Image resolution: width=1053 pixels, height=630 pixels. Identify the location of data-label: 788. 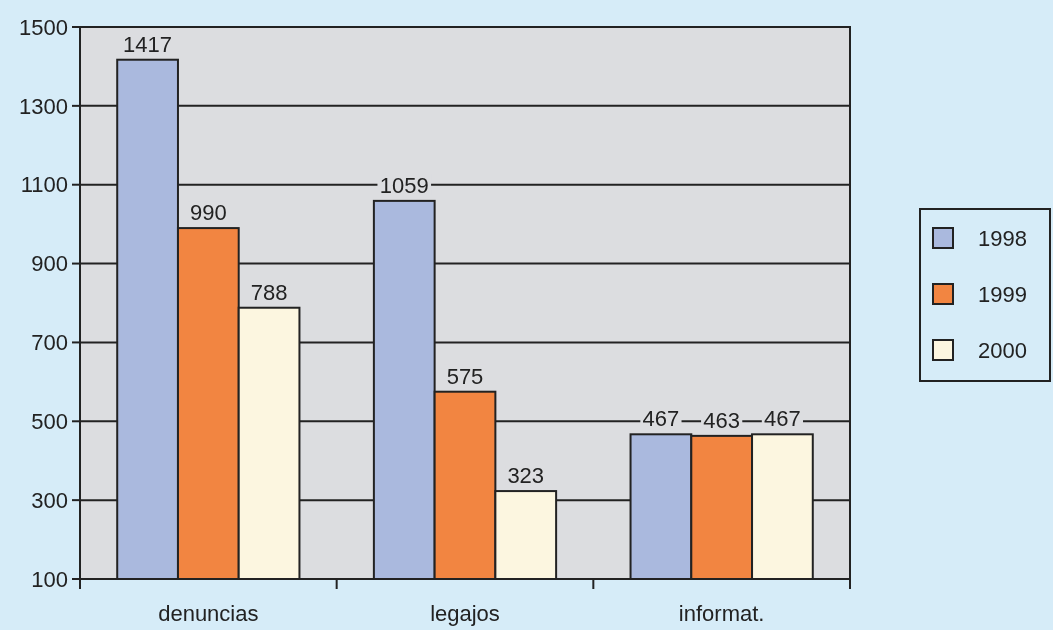
(269, 292).